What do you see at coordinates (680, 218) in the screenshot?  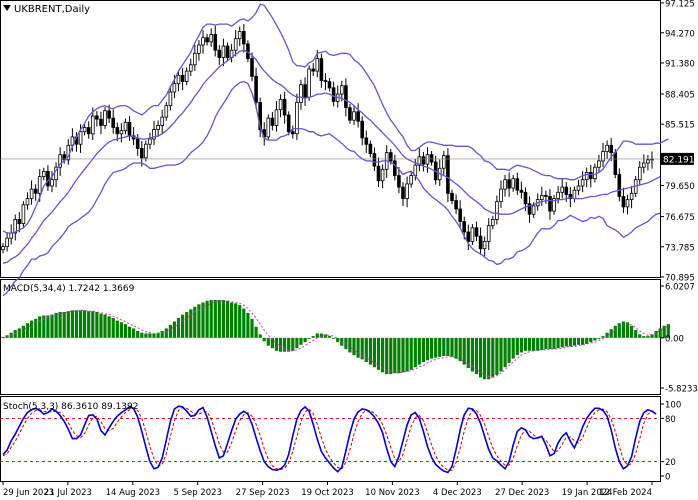 I see `price-tick-label: 76.675` at bounding box center [680, 218].